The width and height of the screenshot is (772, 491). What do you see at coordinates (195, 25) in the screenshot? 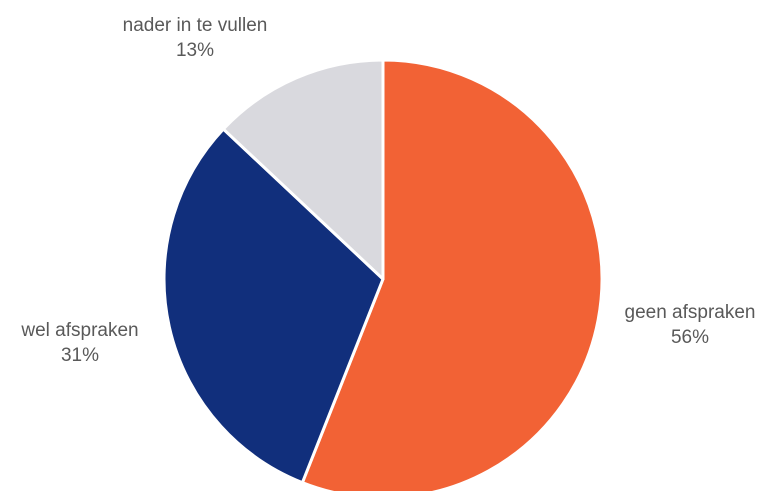
I see `slice-label-nader-in-te-vullen-name: nader in te vullen` at bounding box center [195, 25].